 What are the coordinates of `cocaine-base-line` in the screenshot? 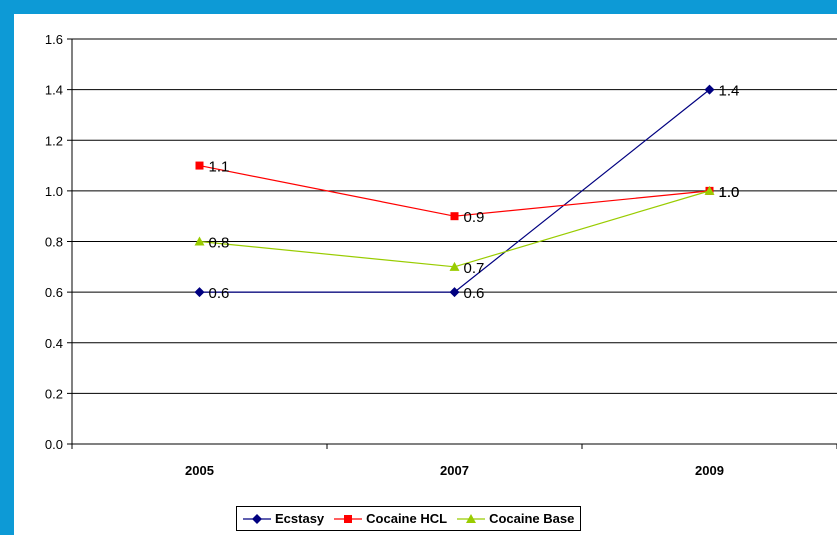 It's located at (454, 229).